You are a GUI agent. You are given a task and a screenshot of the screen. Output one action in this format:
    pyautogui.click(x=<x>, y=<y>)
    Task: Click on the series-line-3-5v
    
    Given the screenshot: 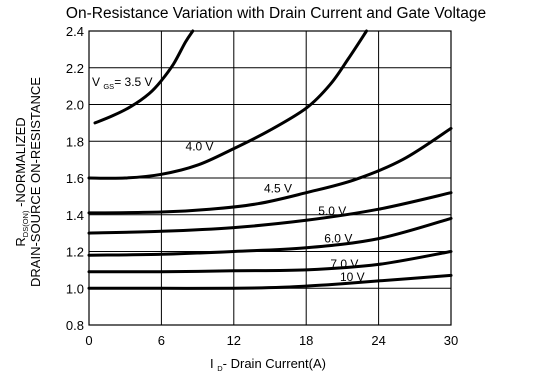 What is the action you would take?
    pyautogui.click(x=144, y=77)
    